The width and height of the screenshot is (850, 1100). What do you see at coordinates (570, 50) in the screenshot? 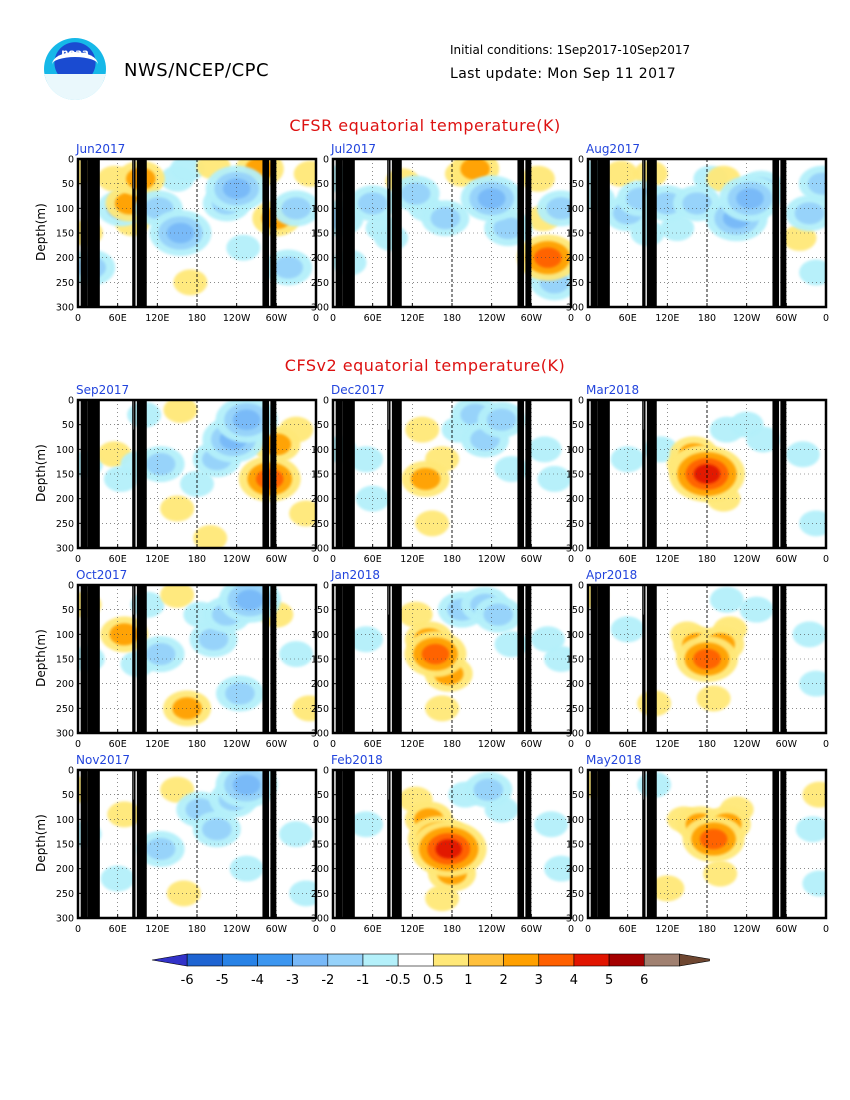
I see `initial-conditions: Initial conditions: 1Sep2017-10Sep2017` at bounding box center [570, 50].